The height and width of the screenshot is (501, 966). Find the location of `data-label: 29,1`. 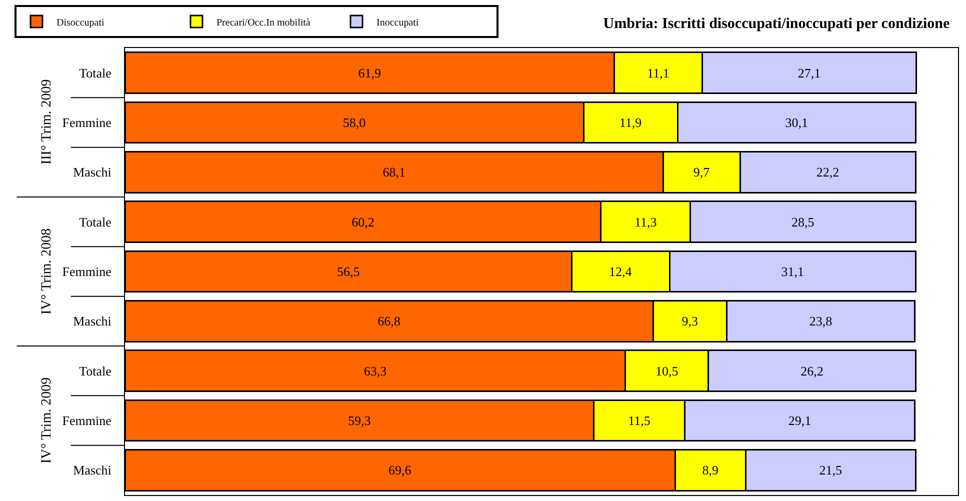

data-label: 29,1 is located at coordinates (800, 420).